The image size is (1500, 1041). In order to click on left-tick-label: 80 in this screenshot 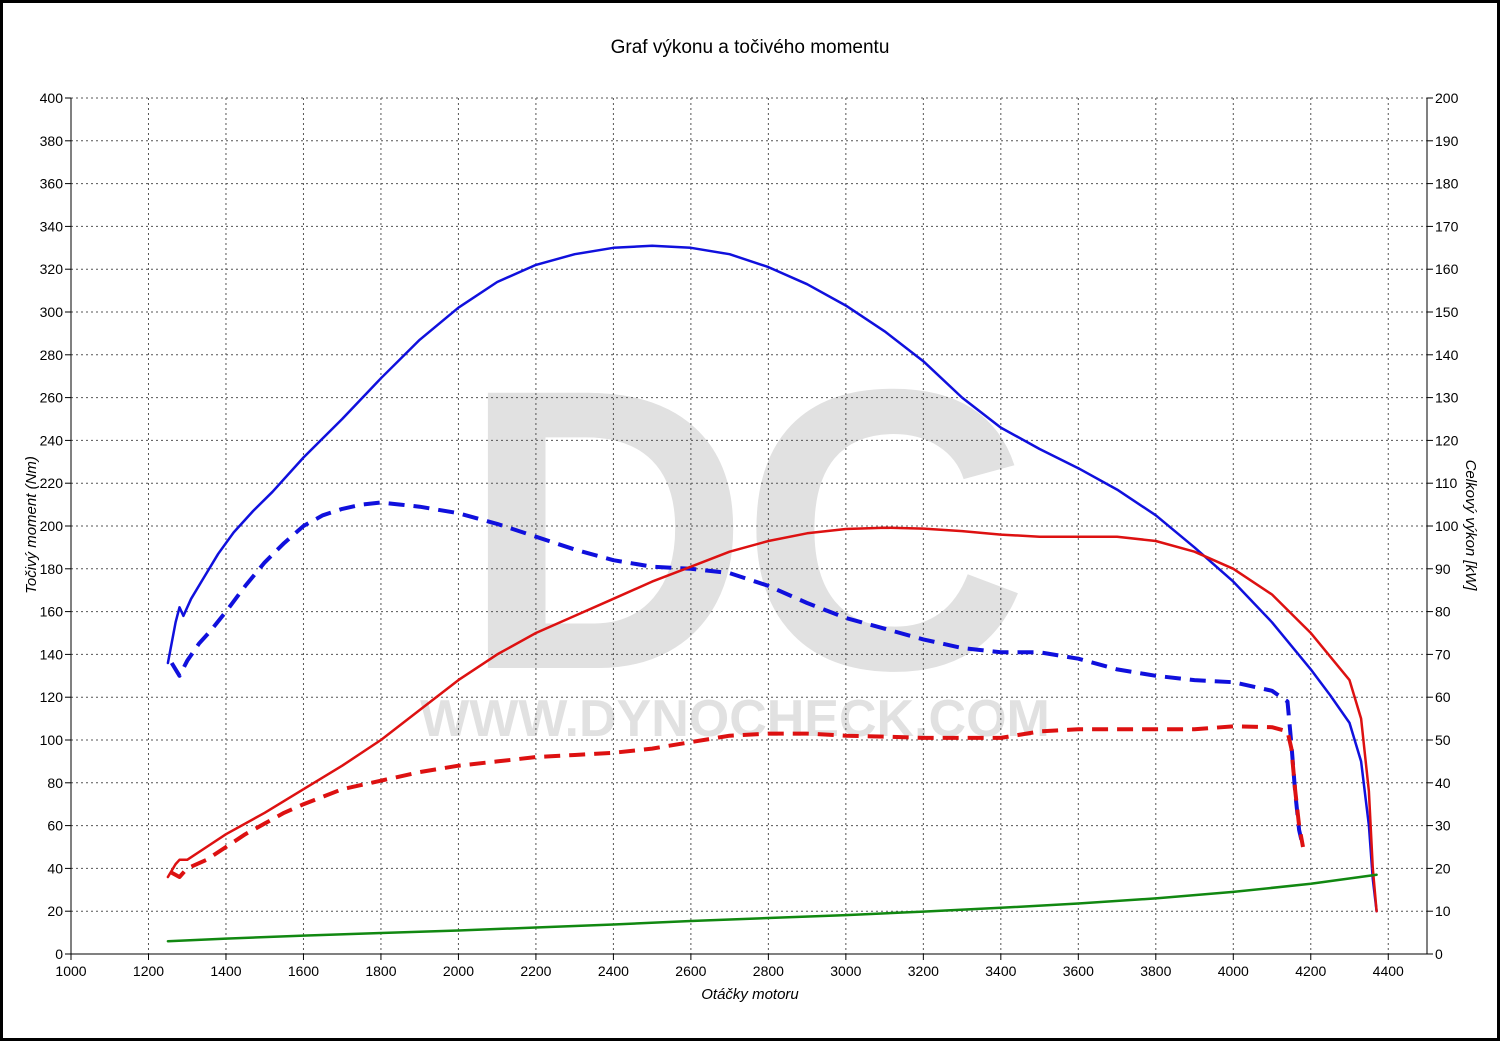, I will do `click(55, 783)`.